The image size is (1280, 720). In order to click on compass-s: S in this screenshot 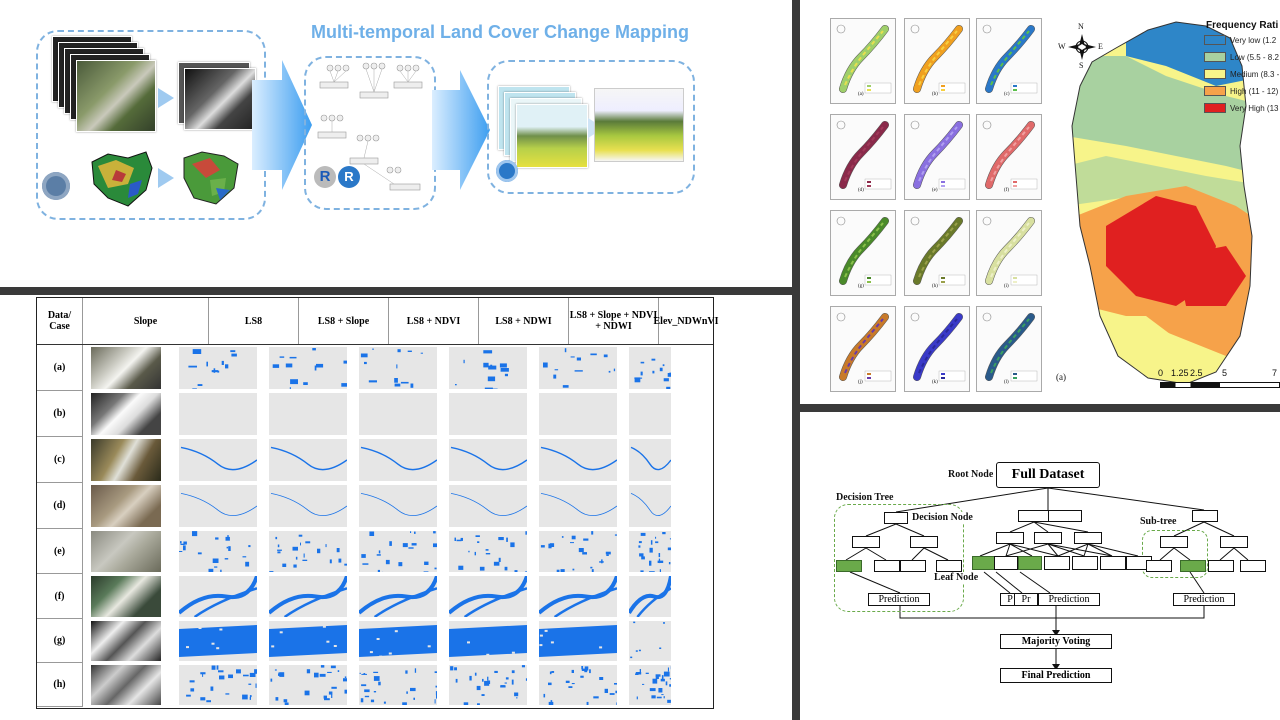, I will do `click(1081, 65)`.